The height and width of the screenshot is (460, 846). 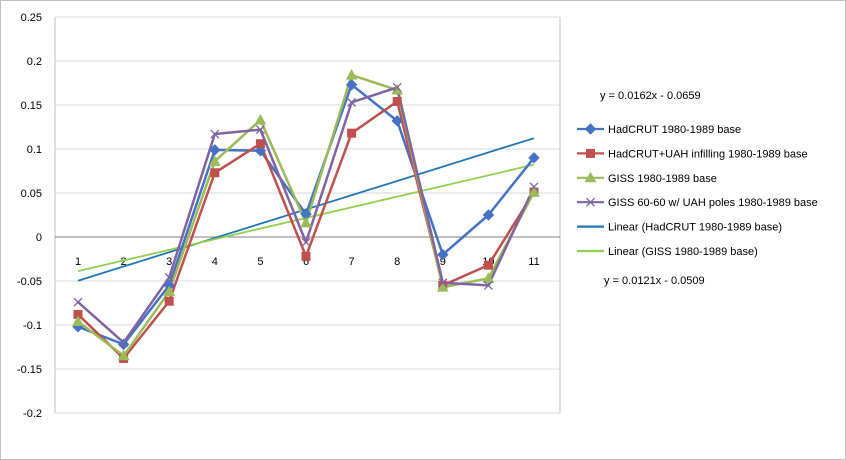 I want to click on x-tick-label: 3, so click(x=169, y=262).